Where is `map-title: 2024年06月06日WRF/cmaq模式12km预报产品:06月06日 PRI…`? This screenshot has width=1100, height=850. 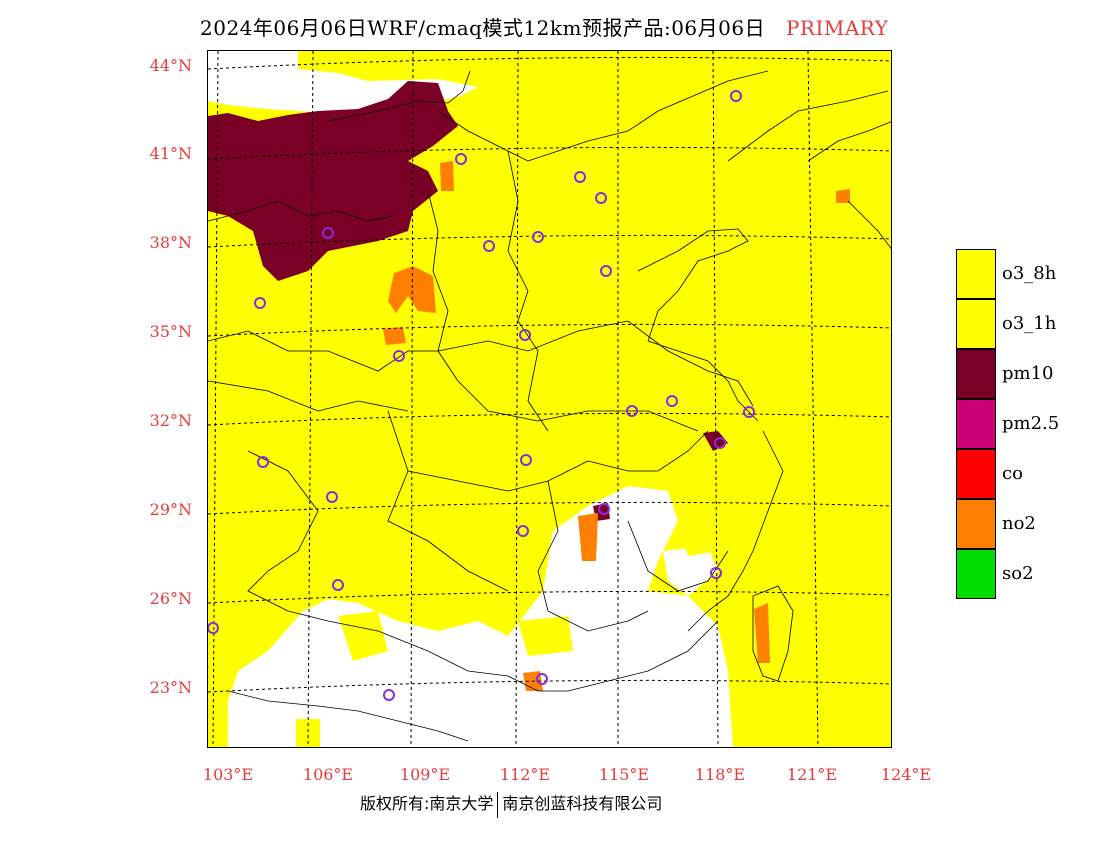
map-title: 2024年06月06日WRF/cmaq模式12km预报产品:06月06日 PRI… is located at coordinates (544, 26).